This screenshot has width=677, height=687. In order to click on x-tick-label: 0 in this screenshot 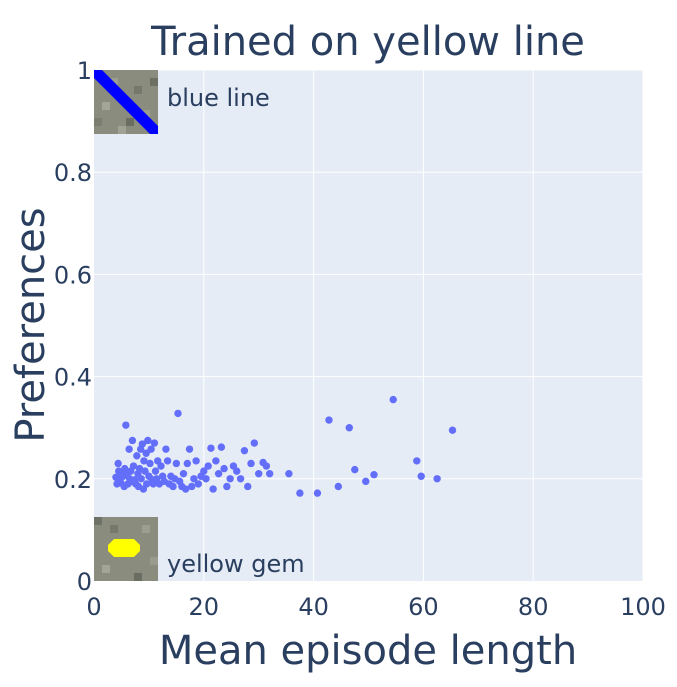, I will do `click(93, 607)`.